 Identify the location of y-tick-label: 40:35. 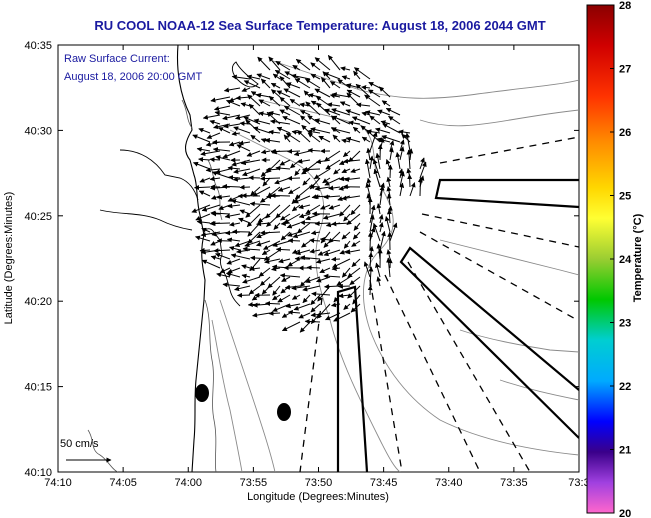
(38, 46).